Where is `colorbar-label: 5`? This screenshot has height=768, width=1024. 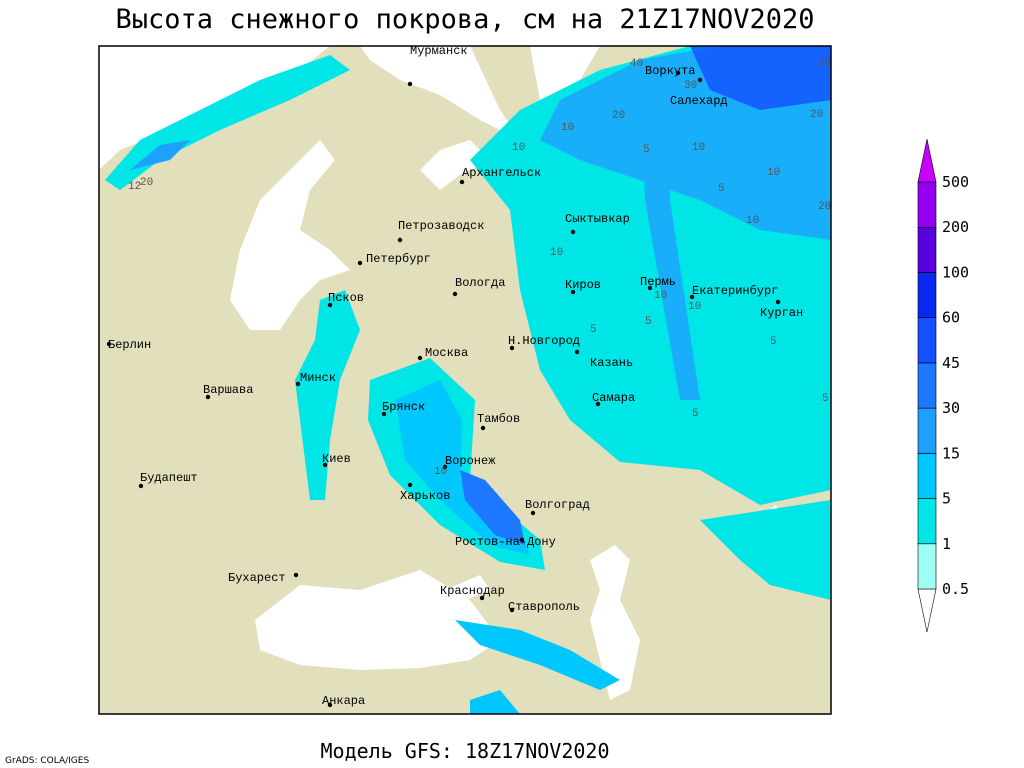
colorbar-label: 5 is located at coordinates (946, 499).